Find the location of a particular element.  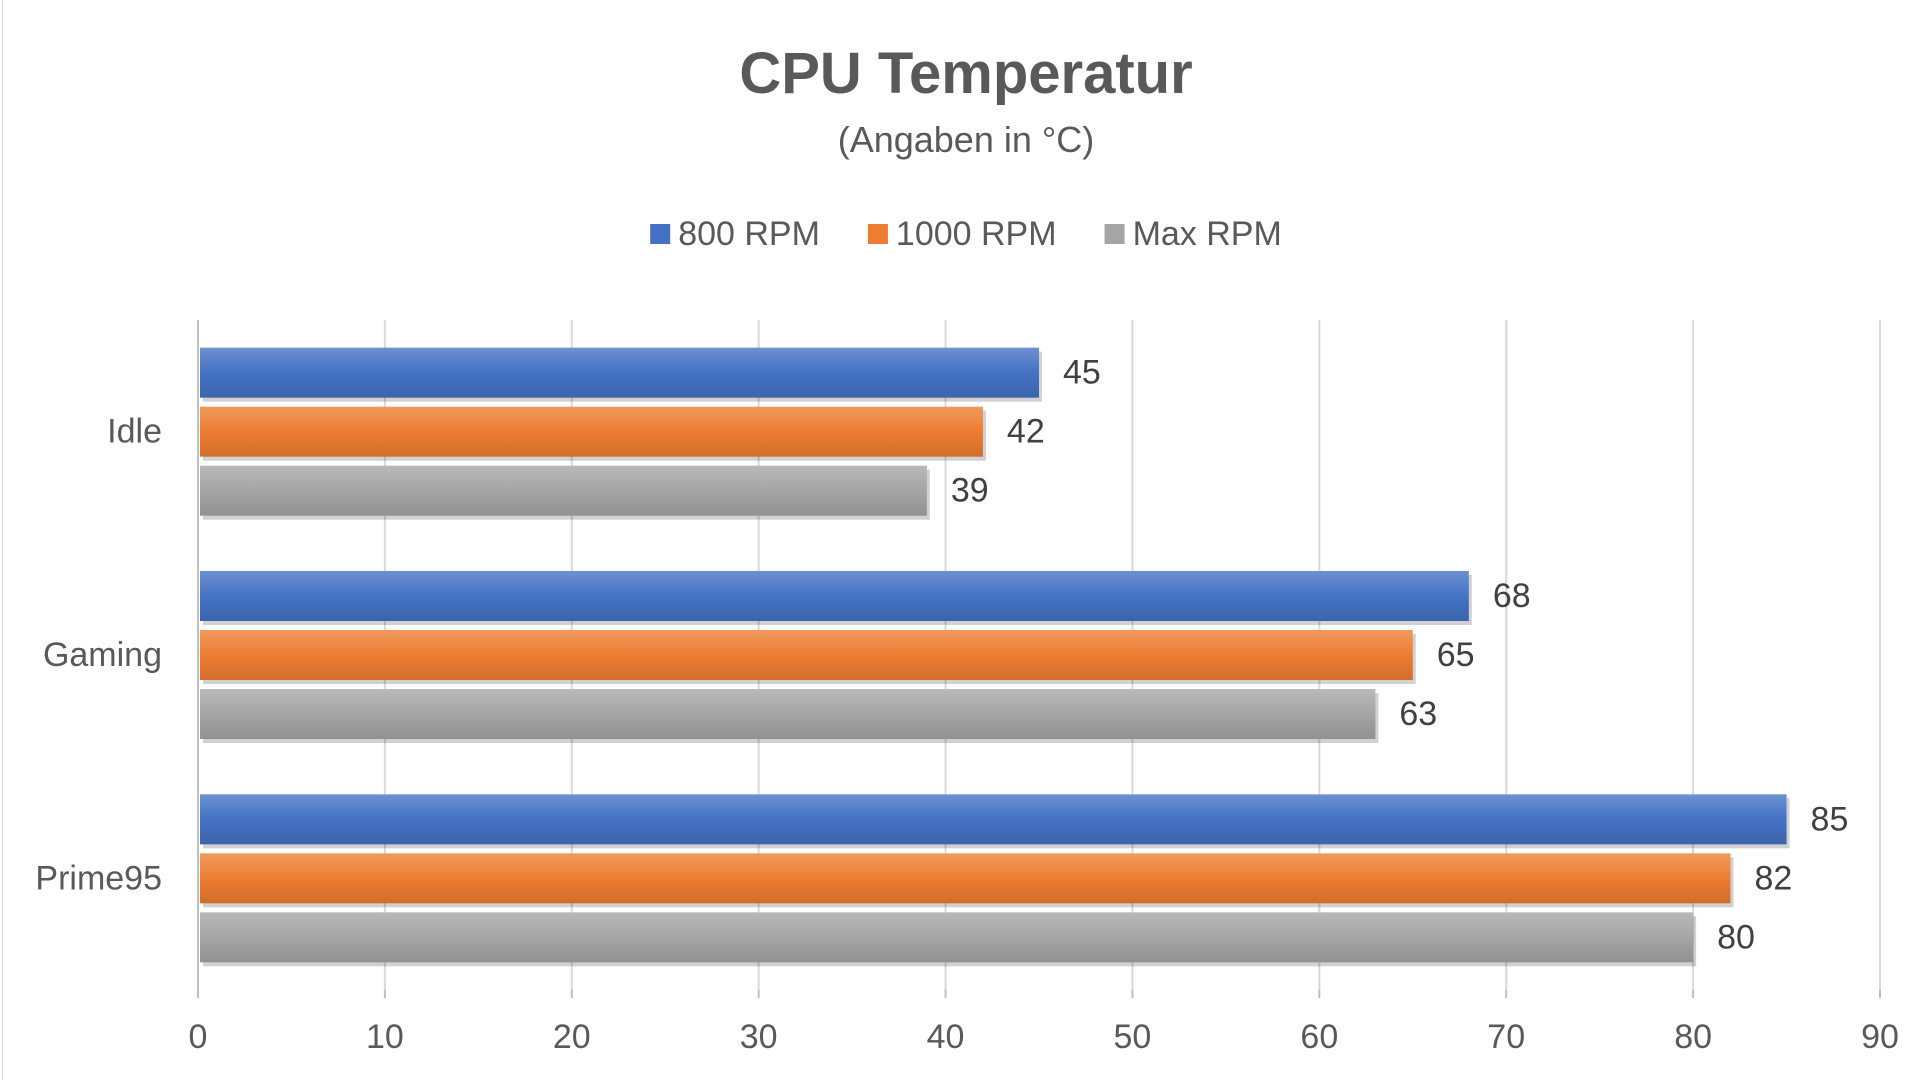

bar-gaming-max-rpm is located at coordinates (788, 714).